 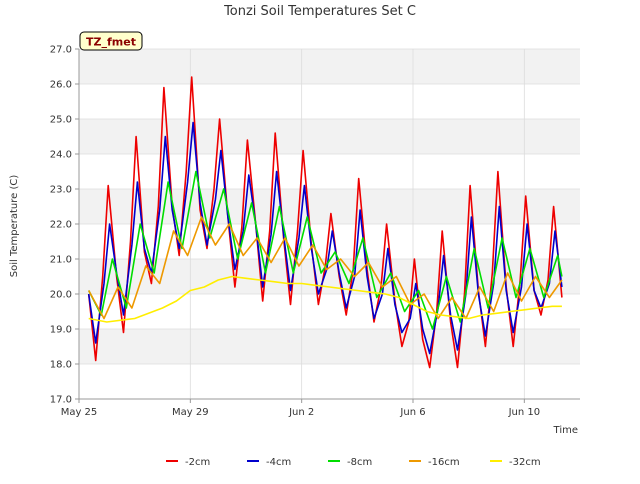 I want to click on chart-title: Tonzi Soil Temperatures Set C, so click(x=319, y=11).